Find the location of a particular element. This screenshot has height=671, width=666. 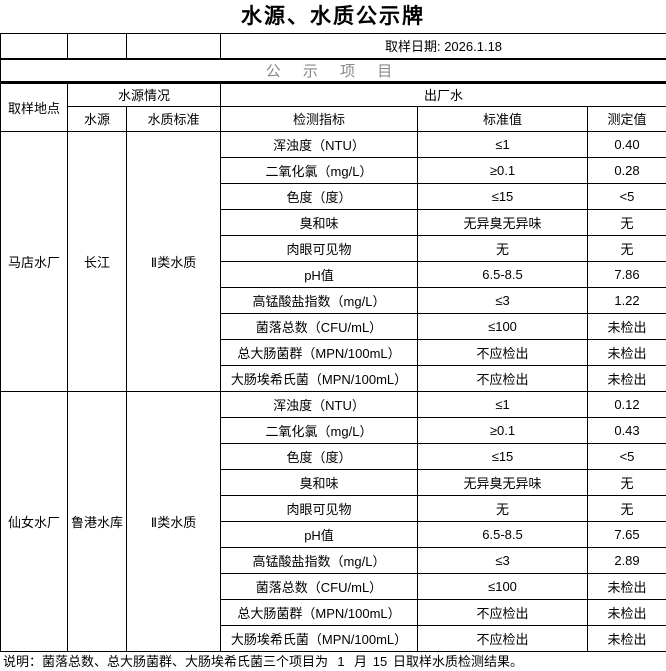

sampling-date-row: 取样日期: 2026.1.18 is located at coordinates (333, 46).